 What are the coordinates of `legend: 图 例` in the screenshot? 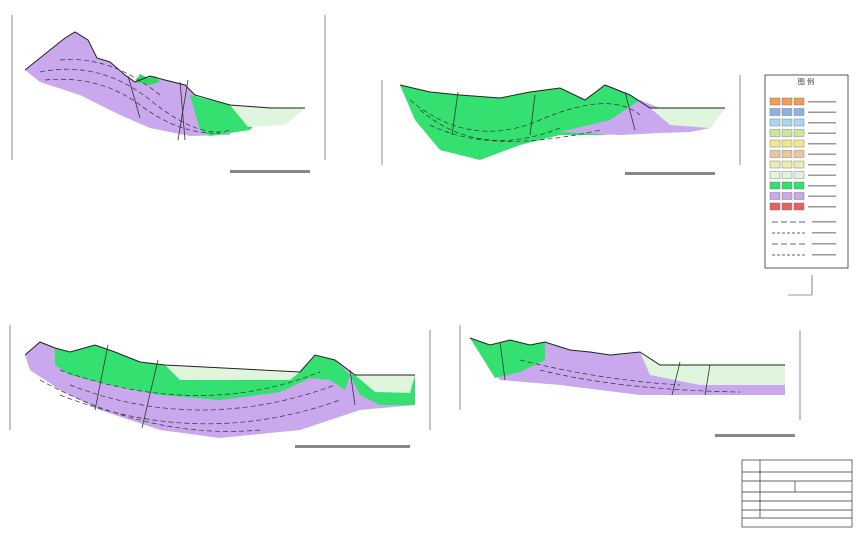 It's located at (806, 185).